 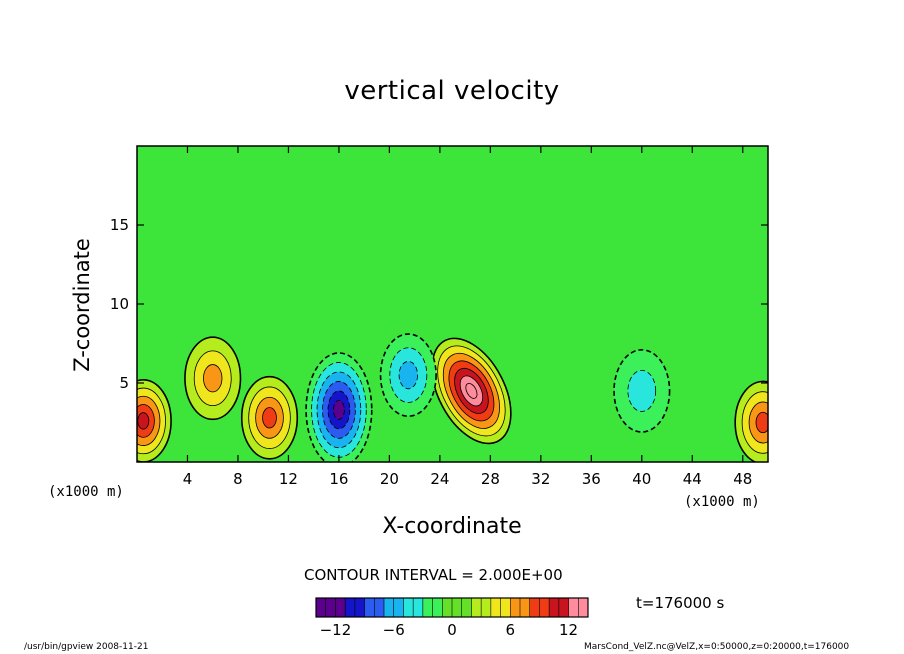 What do you see at coordinates (338, 479) in the screenshot?
I see `x-tick-label: 16` at bounding box center [338, 479].